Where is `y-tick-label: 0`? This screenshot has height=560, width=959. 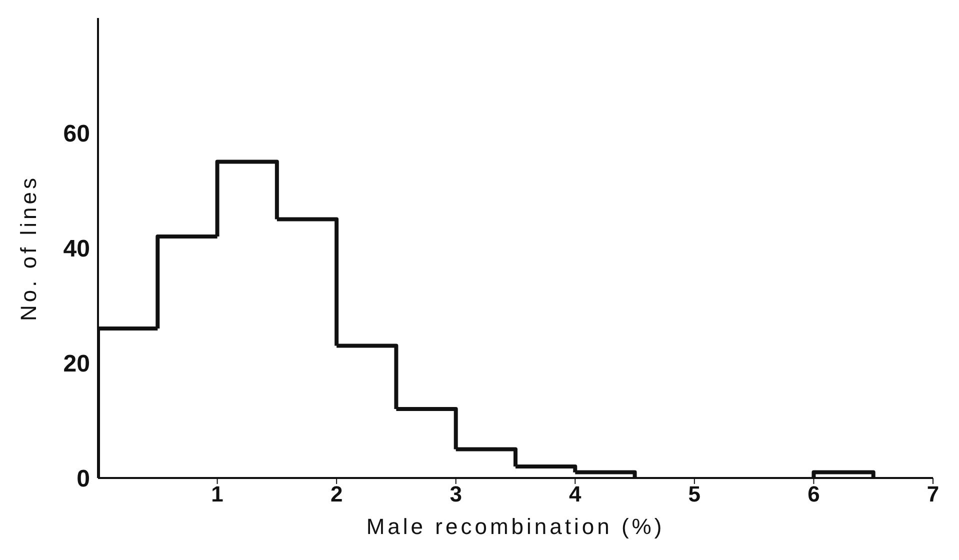
y-tick-label: 0 is located at coordinates (83, 479).